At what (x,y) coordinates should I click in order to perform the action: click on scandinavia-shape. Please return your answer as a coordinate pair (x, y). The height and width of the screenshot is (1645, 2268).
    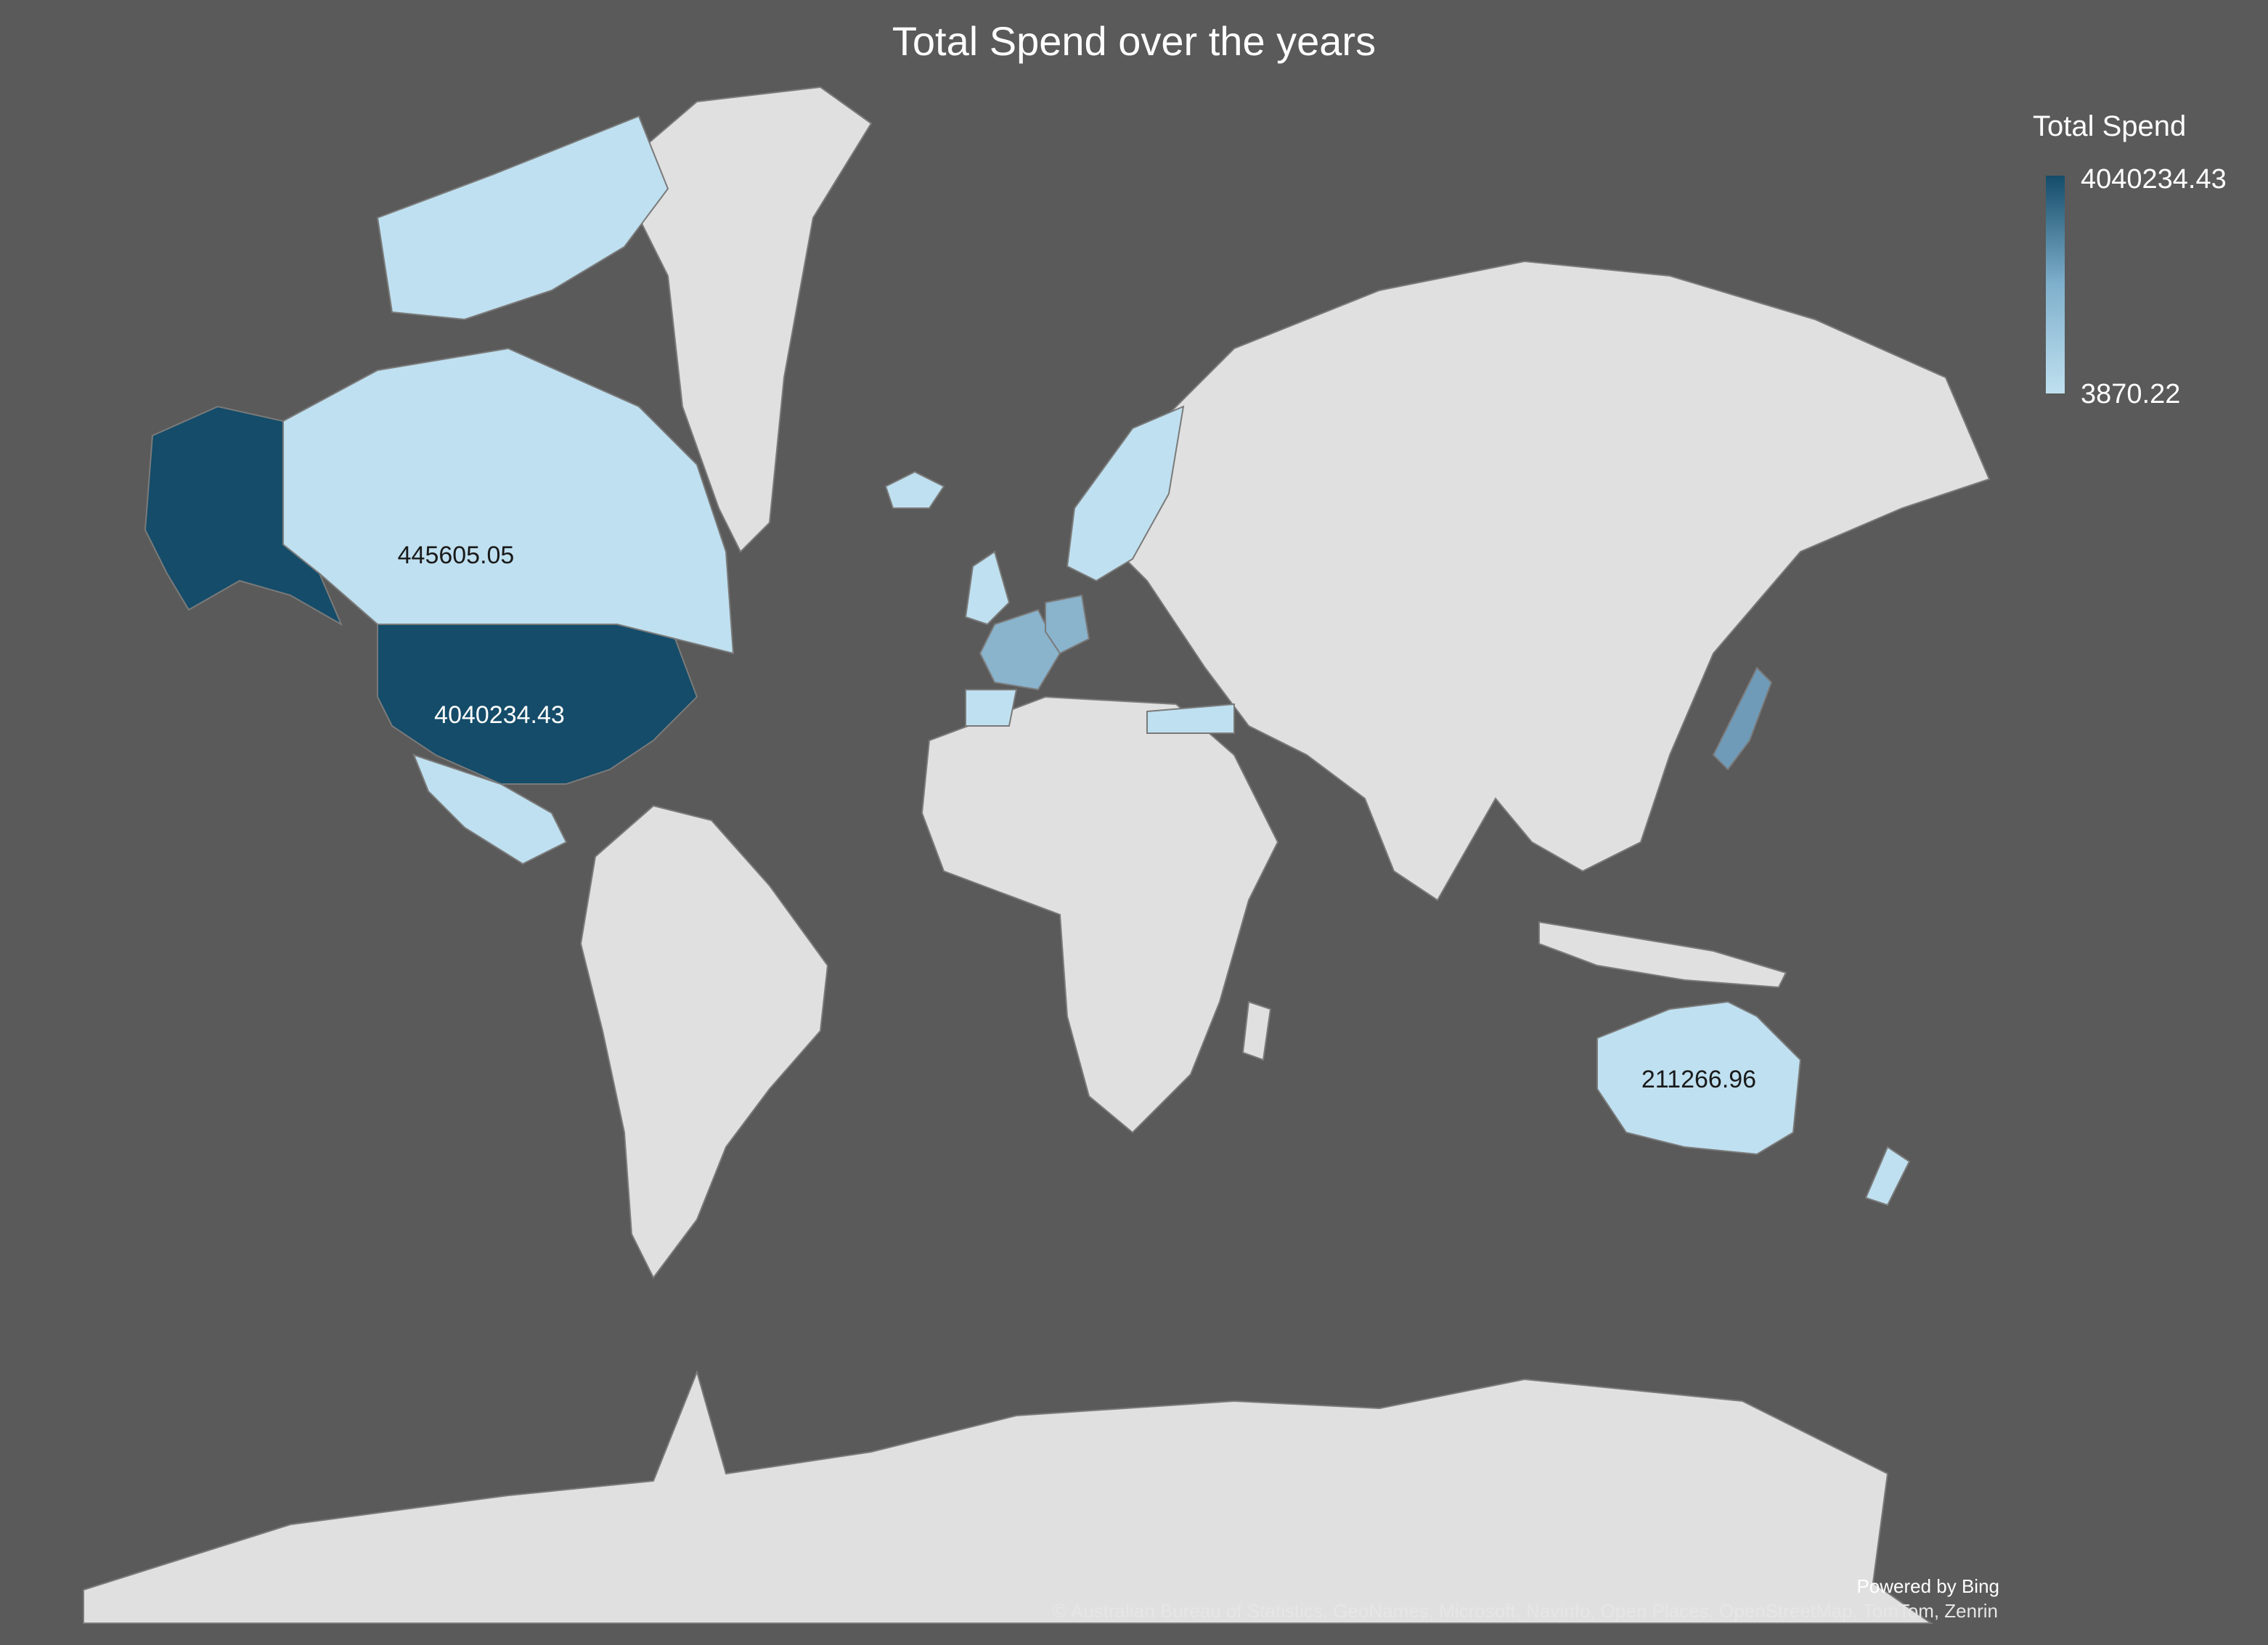
    Looking at the image, I should click on (1125, 493).